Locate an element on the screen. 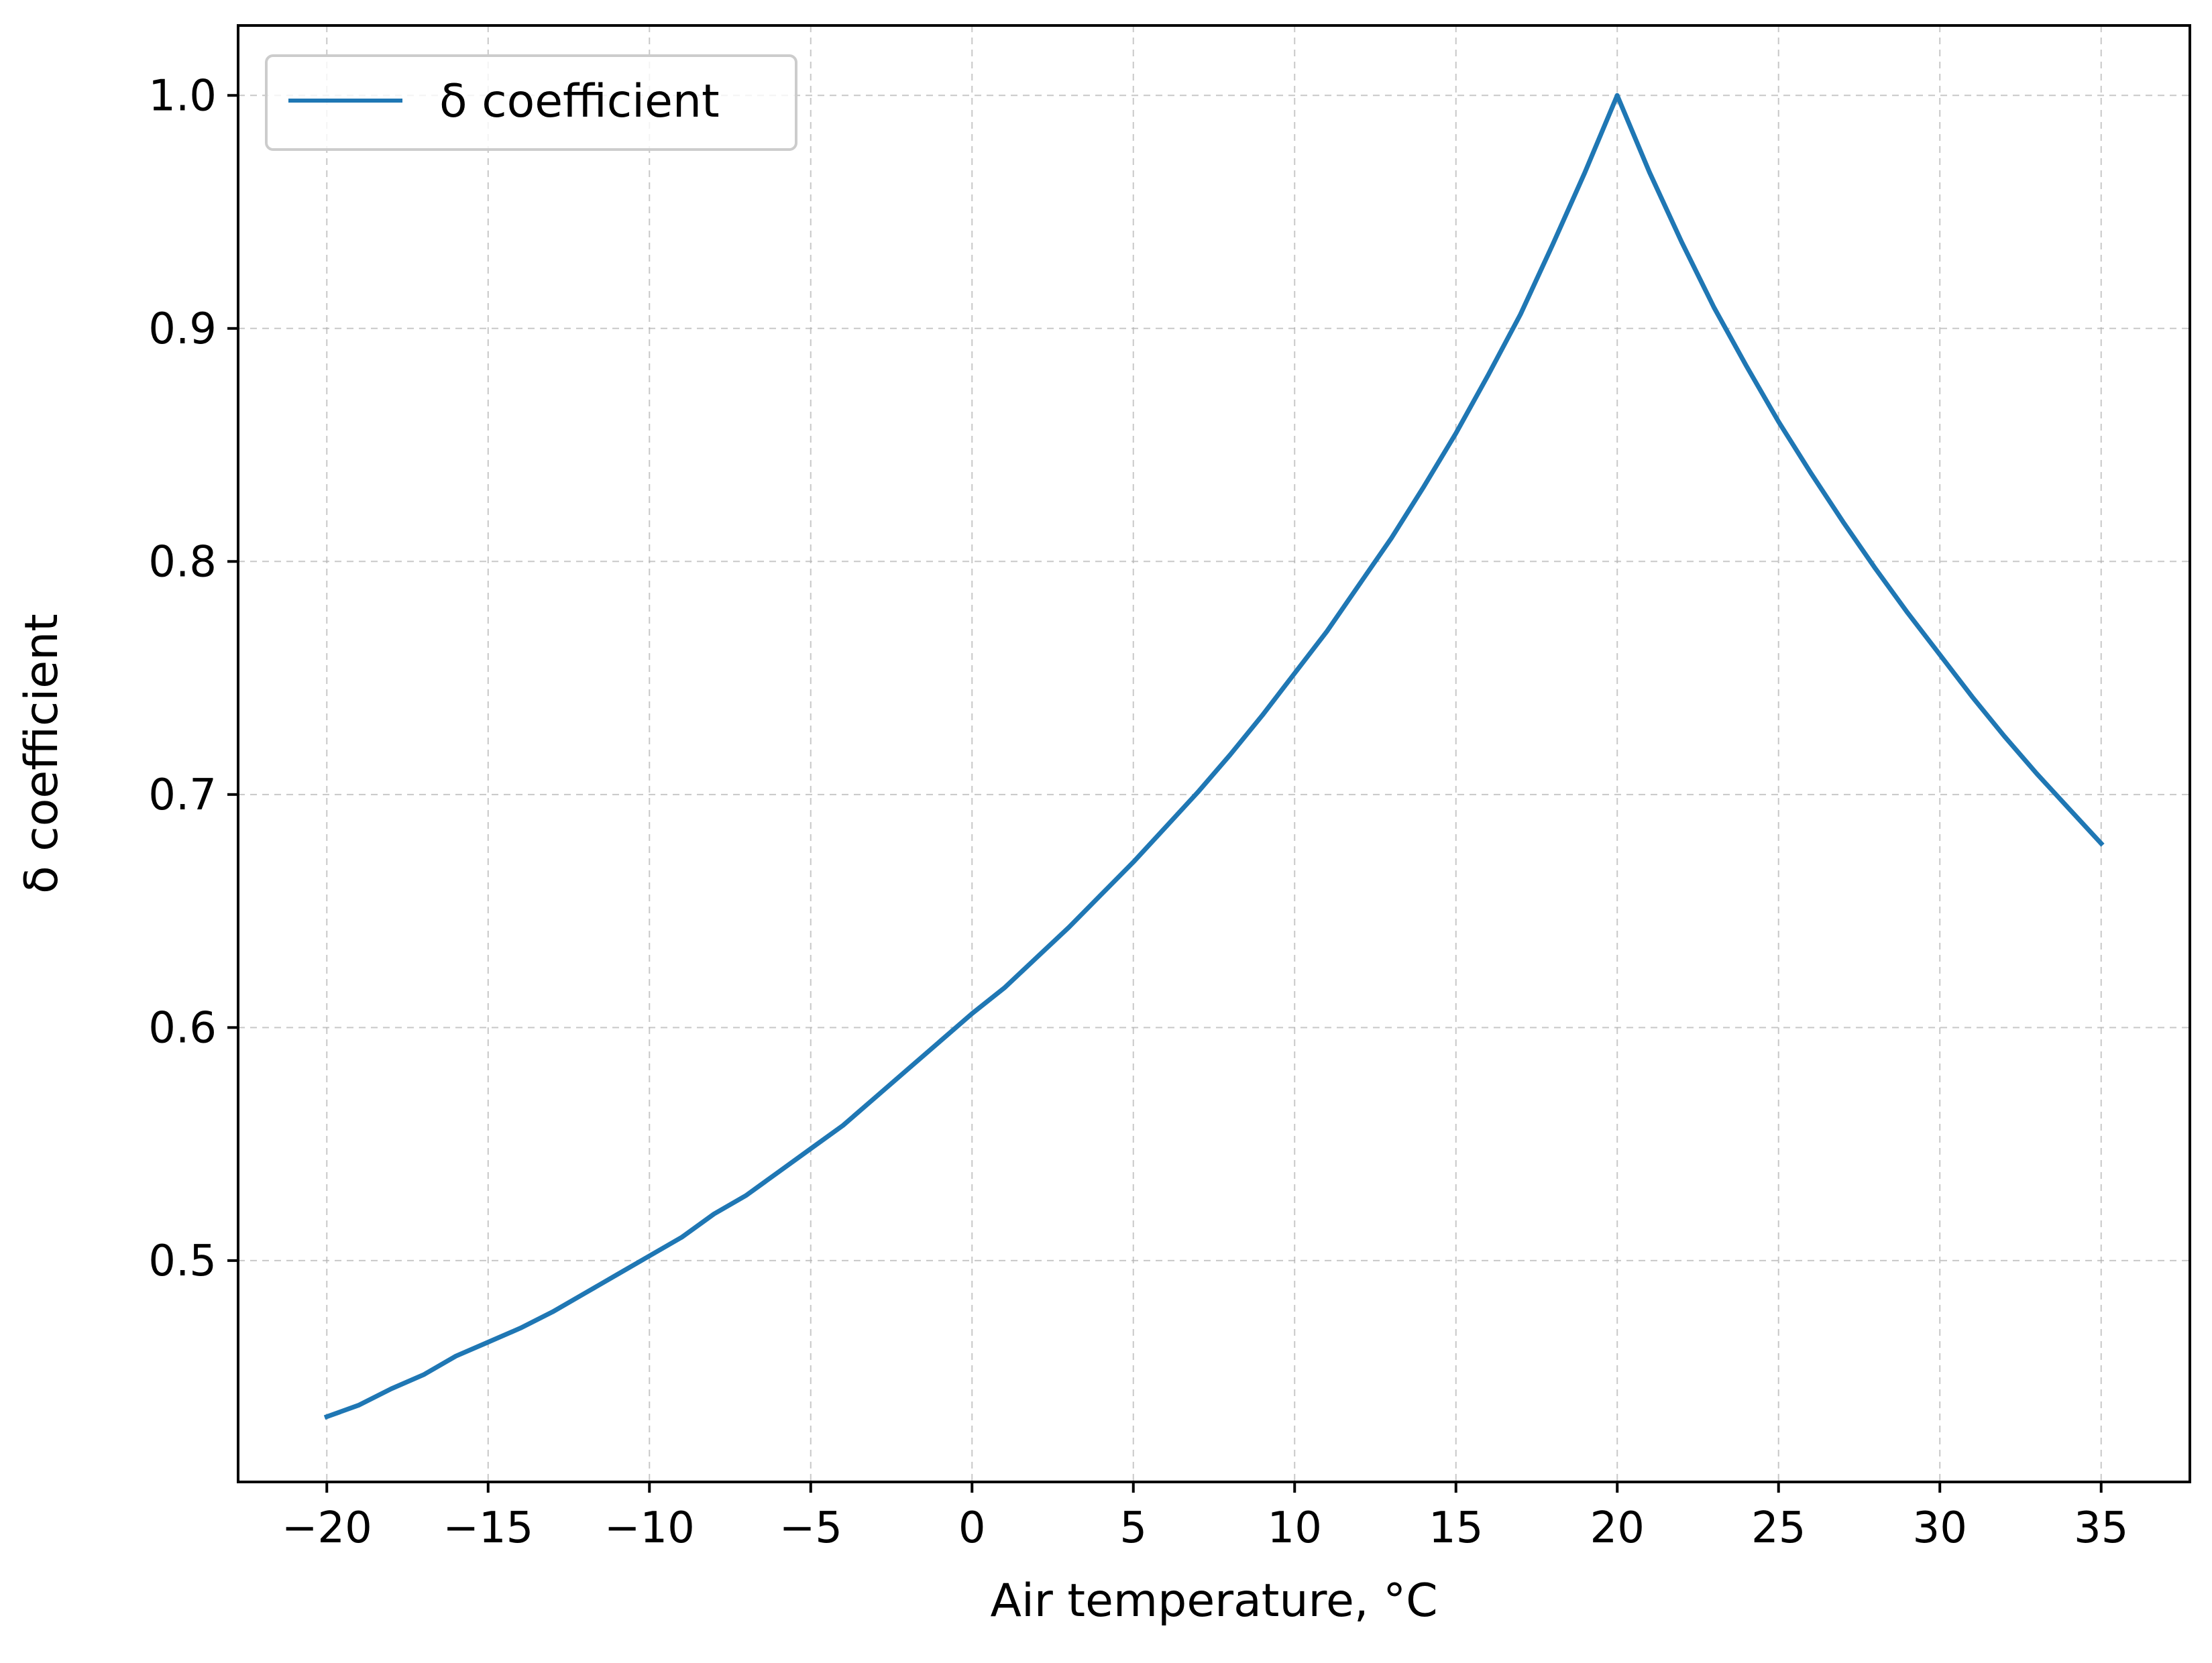 Image resolution: width=2212 pixels, height=1663 pixels. y-tick-label: 0.6 is located at coordinates (182, 1028).